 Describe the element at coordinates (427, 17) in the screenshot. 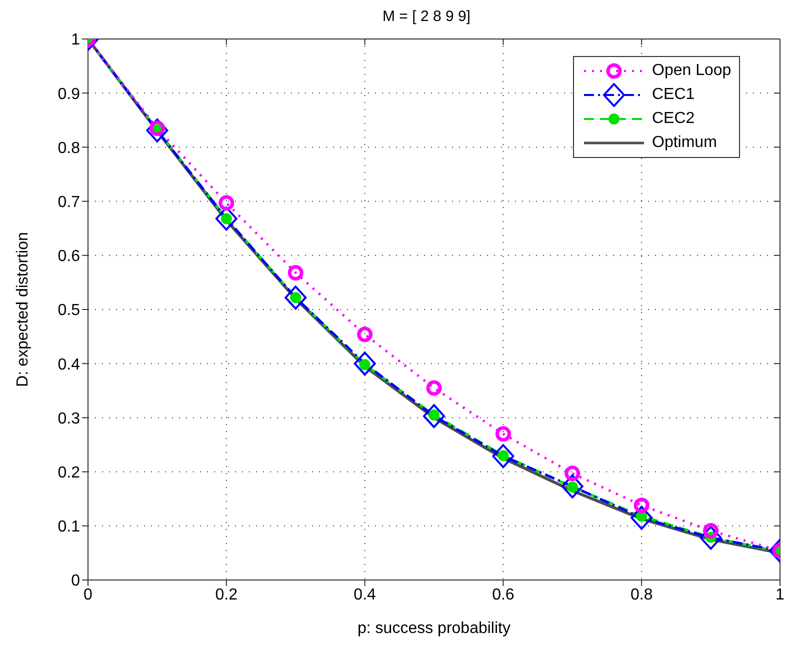

I see `chart-title: M = [ 2 8 9 9]` at that location.